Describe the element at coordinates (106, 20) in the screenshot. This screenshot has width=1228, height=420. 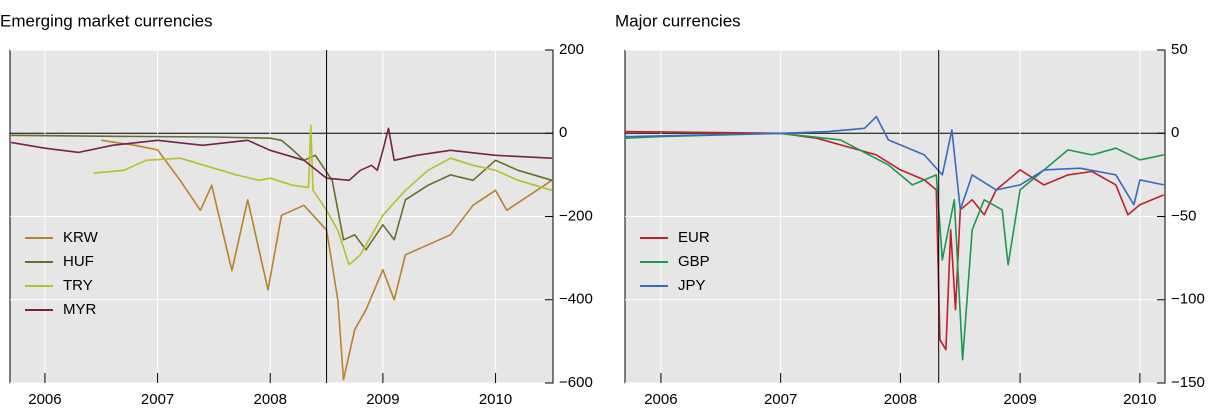
I see `chart-title: Emerging market currencies` at that location.